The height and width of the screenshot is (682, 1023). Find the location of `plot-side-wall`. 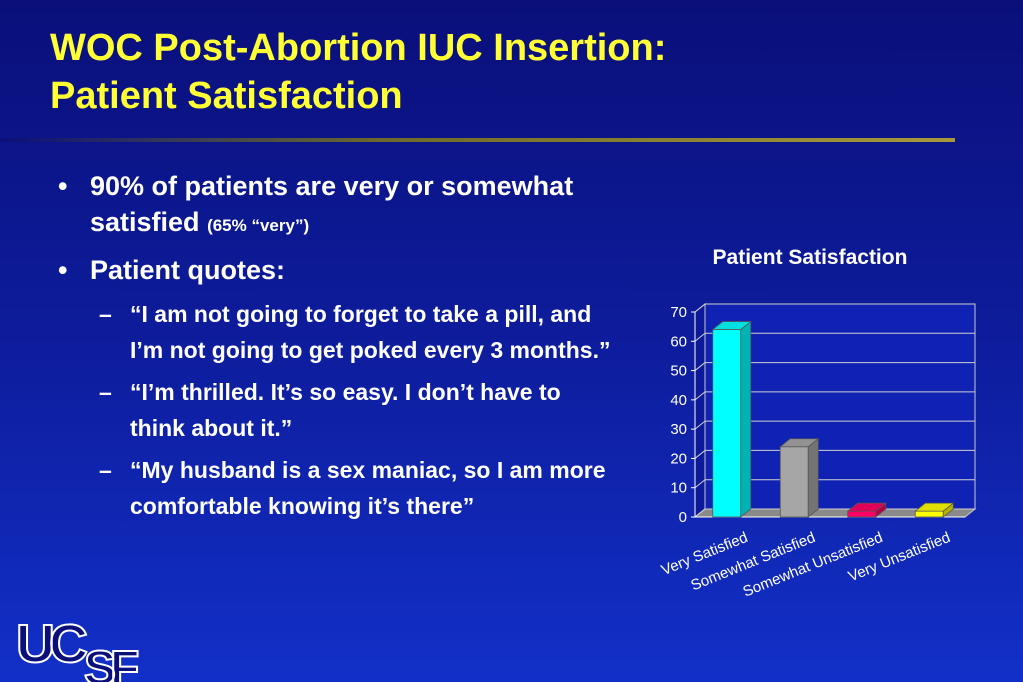

plot-side-wall is located at coordinates (700, 410).